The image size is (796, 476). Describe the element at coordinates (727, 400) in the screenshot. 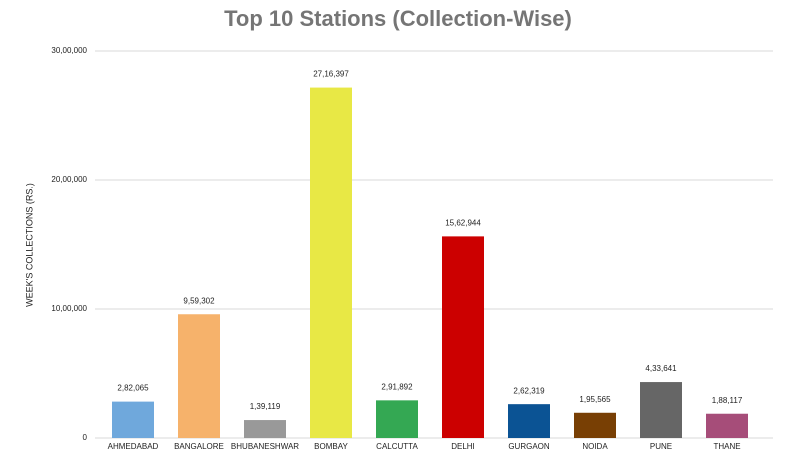

I see `data-label: 1,88,117` at that location.